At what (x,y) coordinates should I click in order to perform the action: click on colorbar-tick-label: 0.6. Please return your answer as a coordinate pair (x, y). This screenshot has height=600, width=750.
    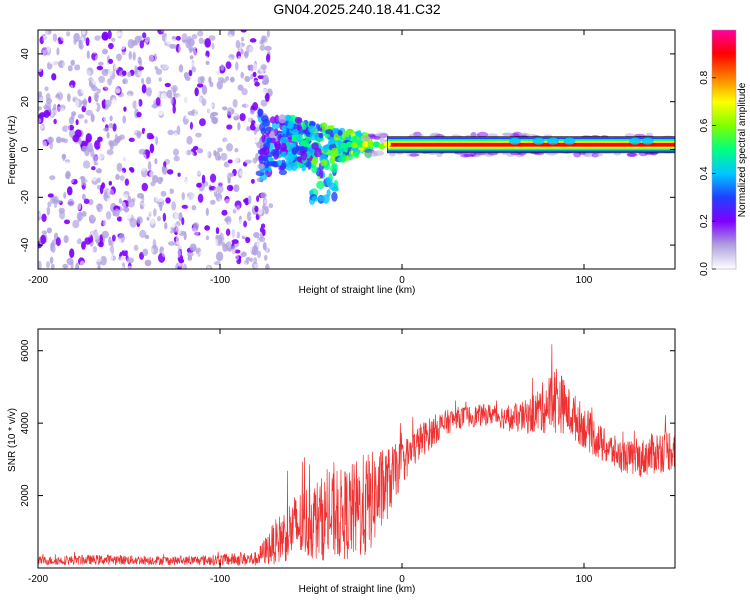
    Looking at the image, I should click on (704, 125).